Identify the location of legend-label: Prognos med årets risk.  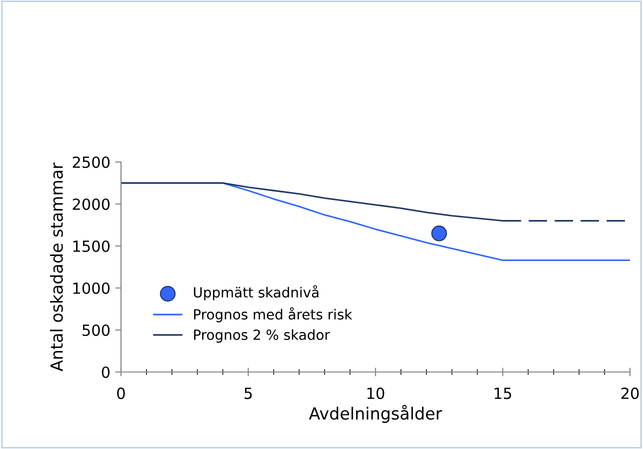
(273, 314).